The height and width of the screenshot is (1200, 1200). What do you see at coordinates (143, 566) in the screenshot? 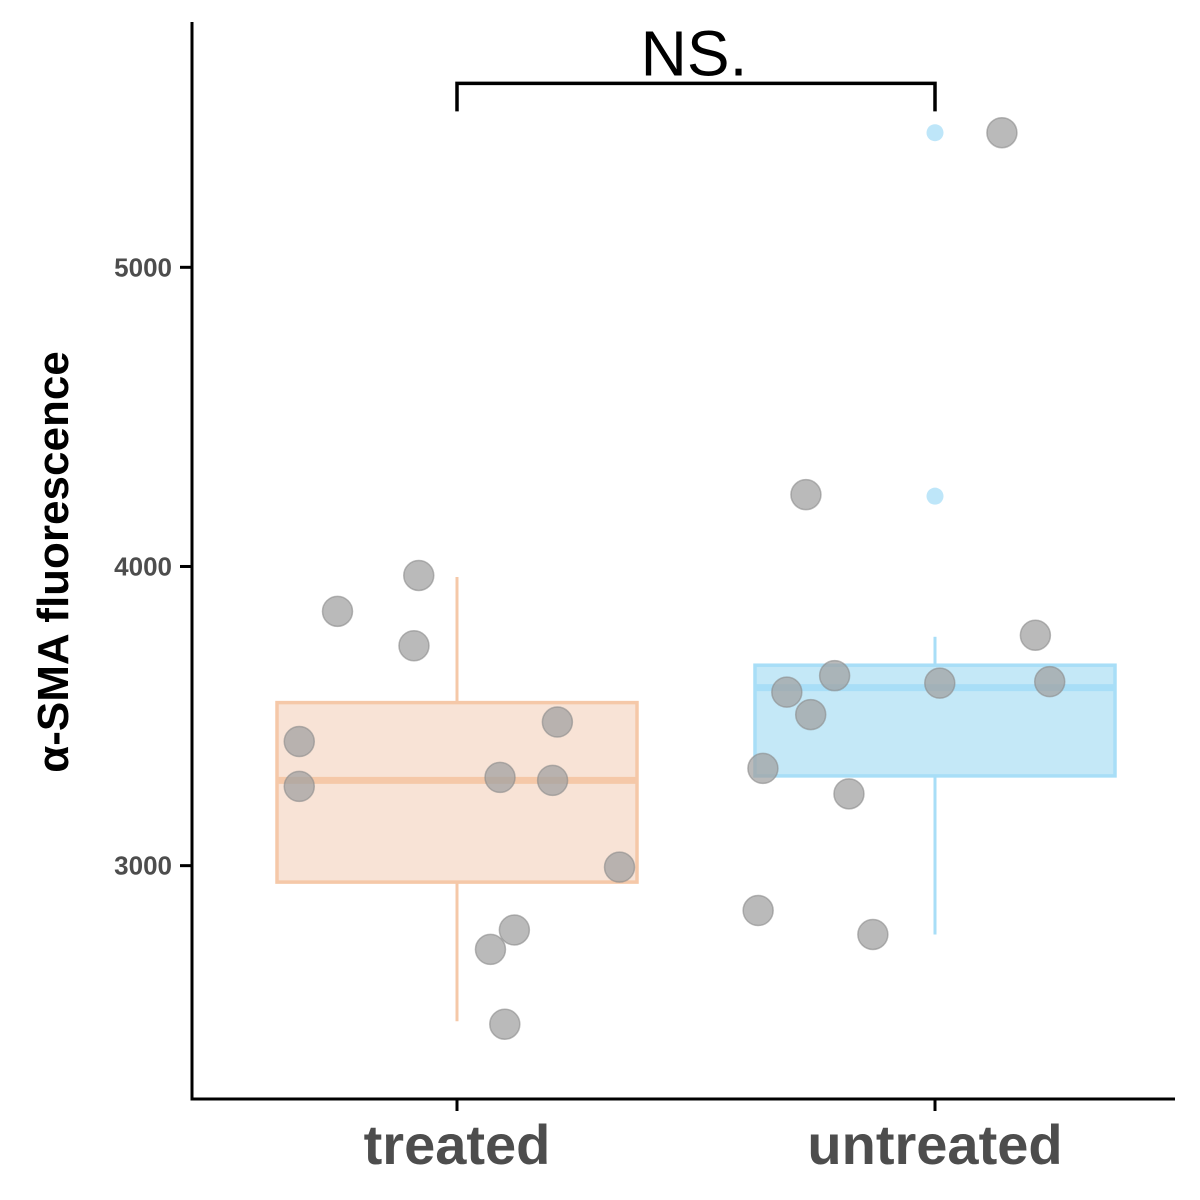
I see `y-tick-label: 4000` at bounding box center [143, 566].